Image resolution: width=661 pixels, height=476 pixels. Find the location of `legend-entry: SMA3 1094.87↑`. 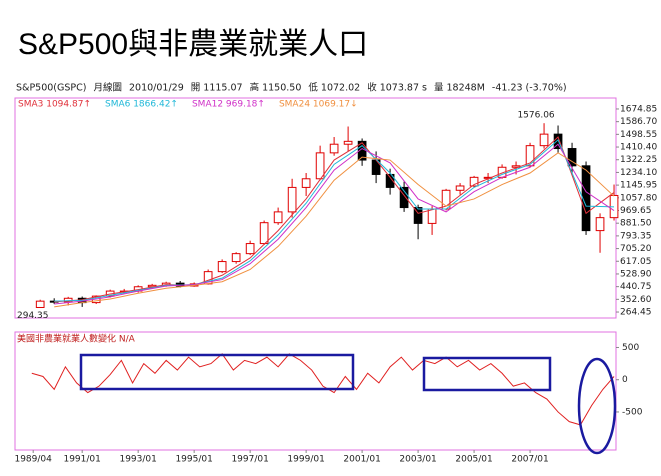

legend-entry: SMA3 1094.87↑ is located at coordinates (54, 105).